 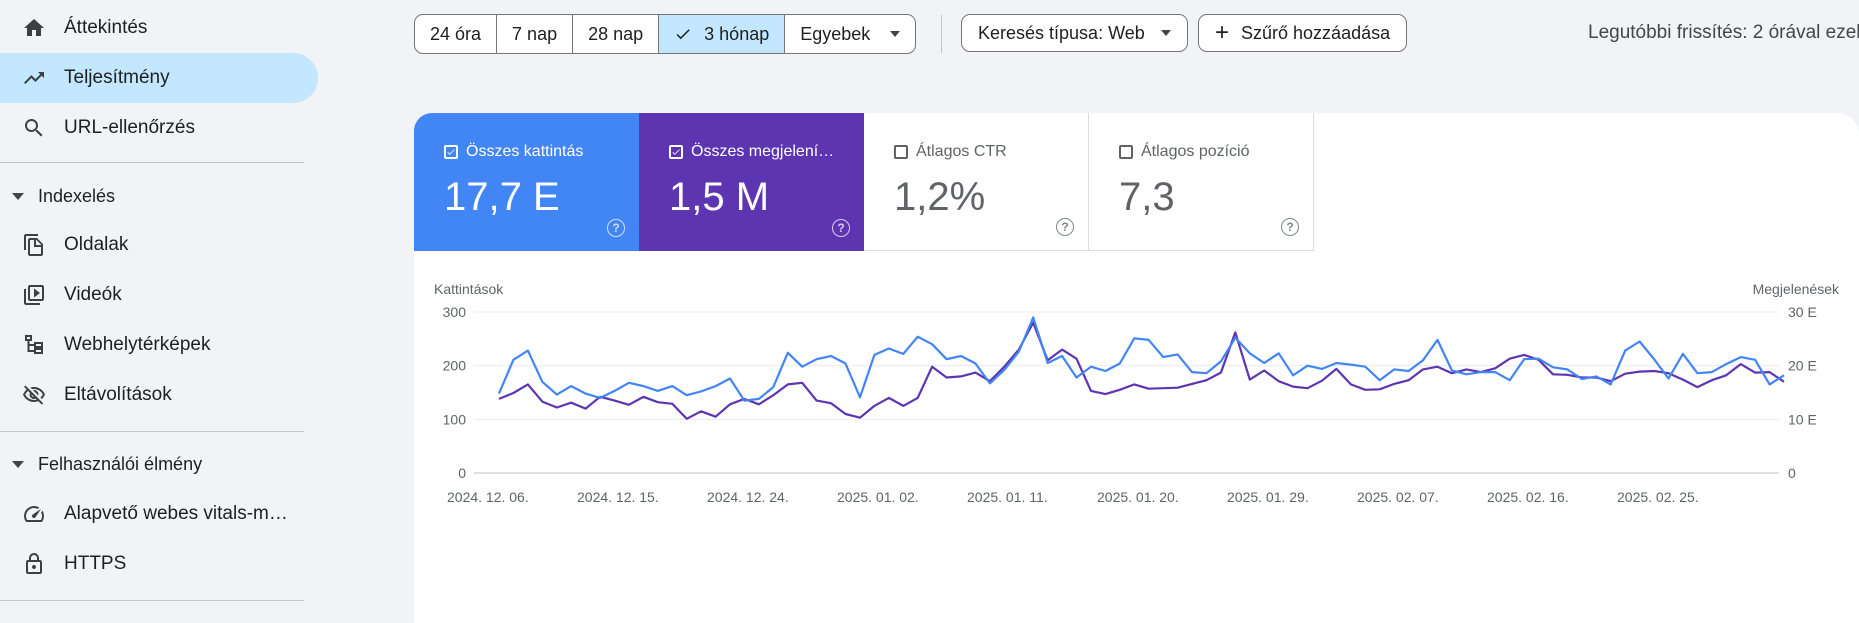 I want to click on plus-icon: +, so click(x=1222, y=32).